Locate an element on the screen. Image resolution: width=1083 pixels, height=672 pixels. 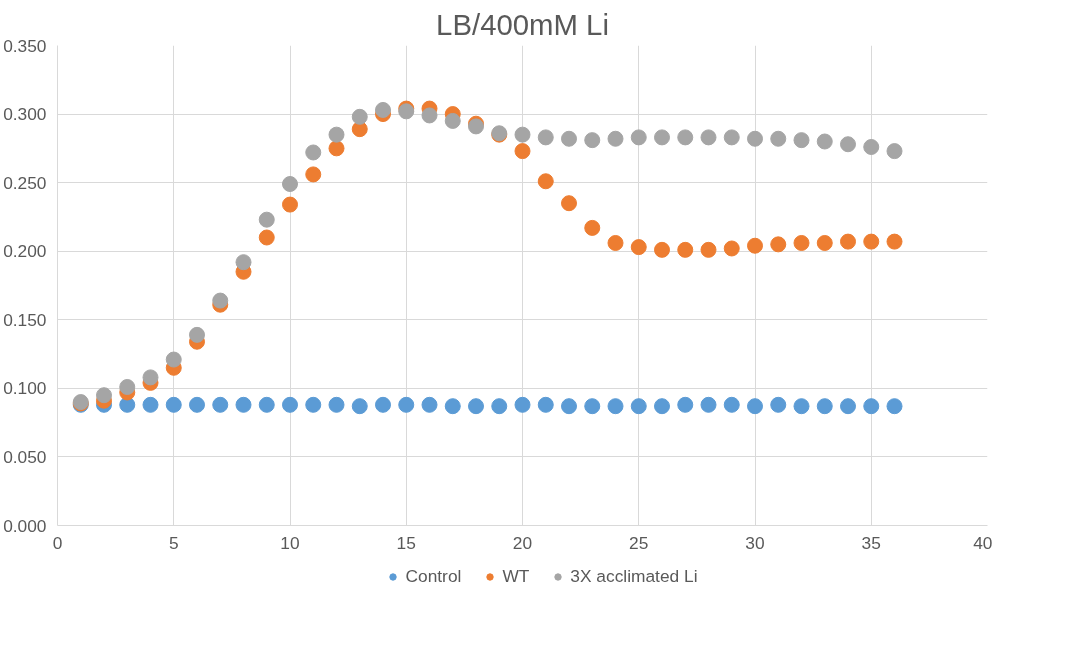
legend-label: WT is located at coordinates (516, 576).